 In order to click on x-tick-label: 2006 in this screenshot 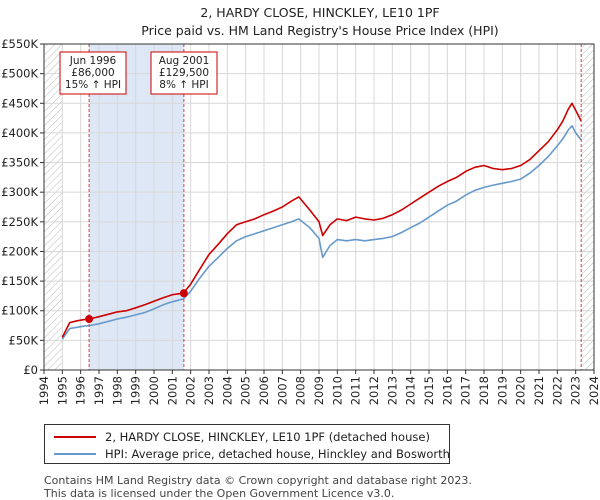, I will do `click(264, 390)`.